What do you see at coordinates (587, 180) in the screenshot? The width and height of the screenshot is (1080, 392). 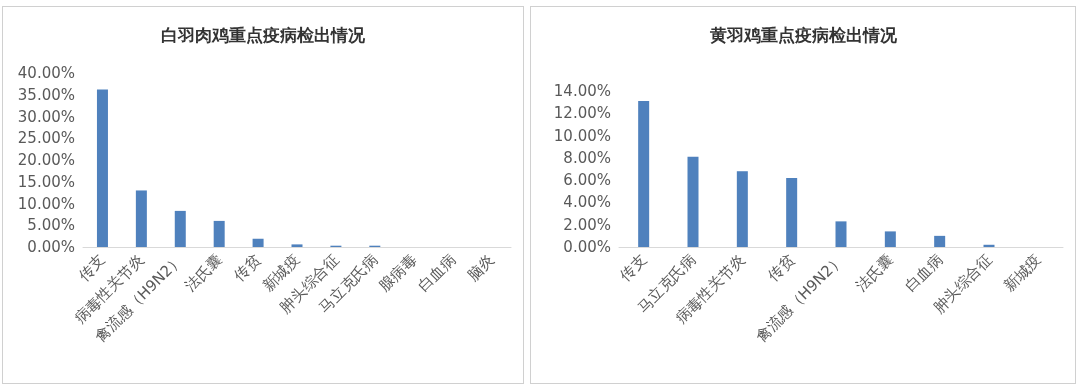 I see `y-tick-label: 6.00%` at bounding box center [587, 180].